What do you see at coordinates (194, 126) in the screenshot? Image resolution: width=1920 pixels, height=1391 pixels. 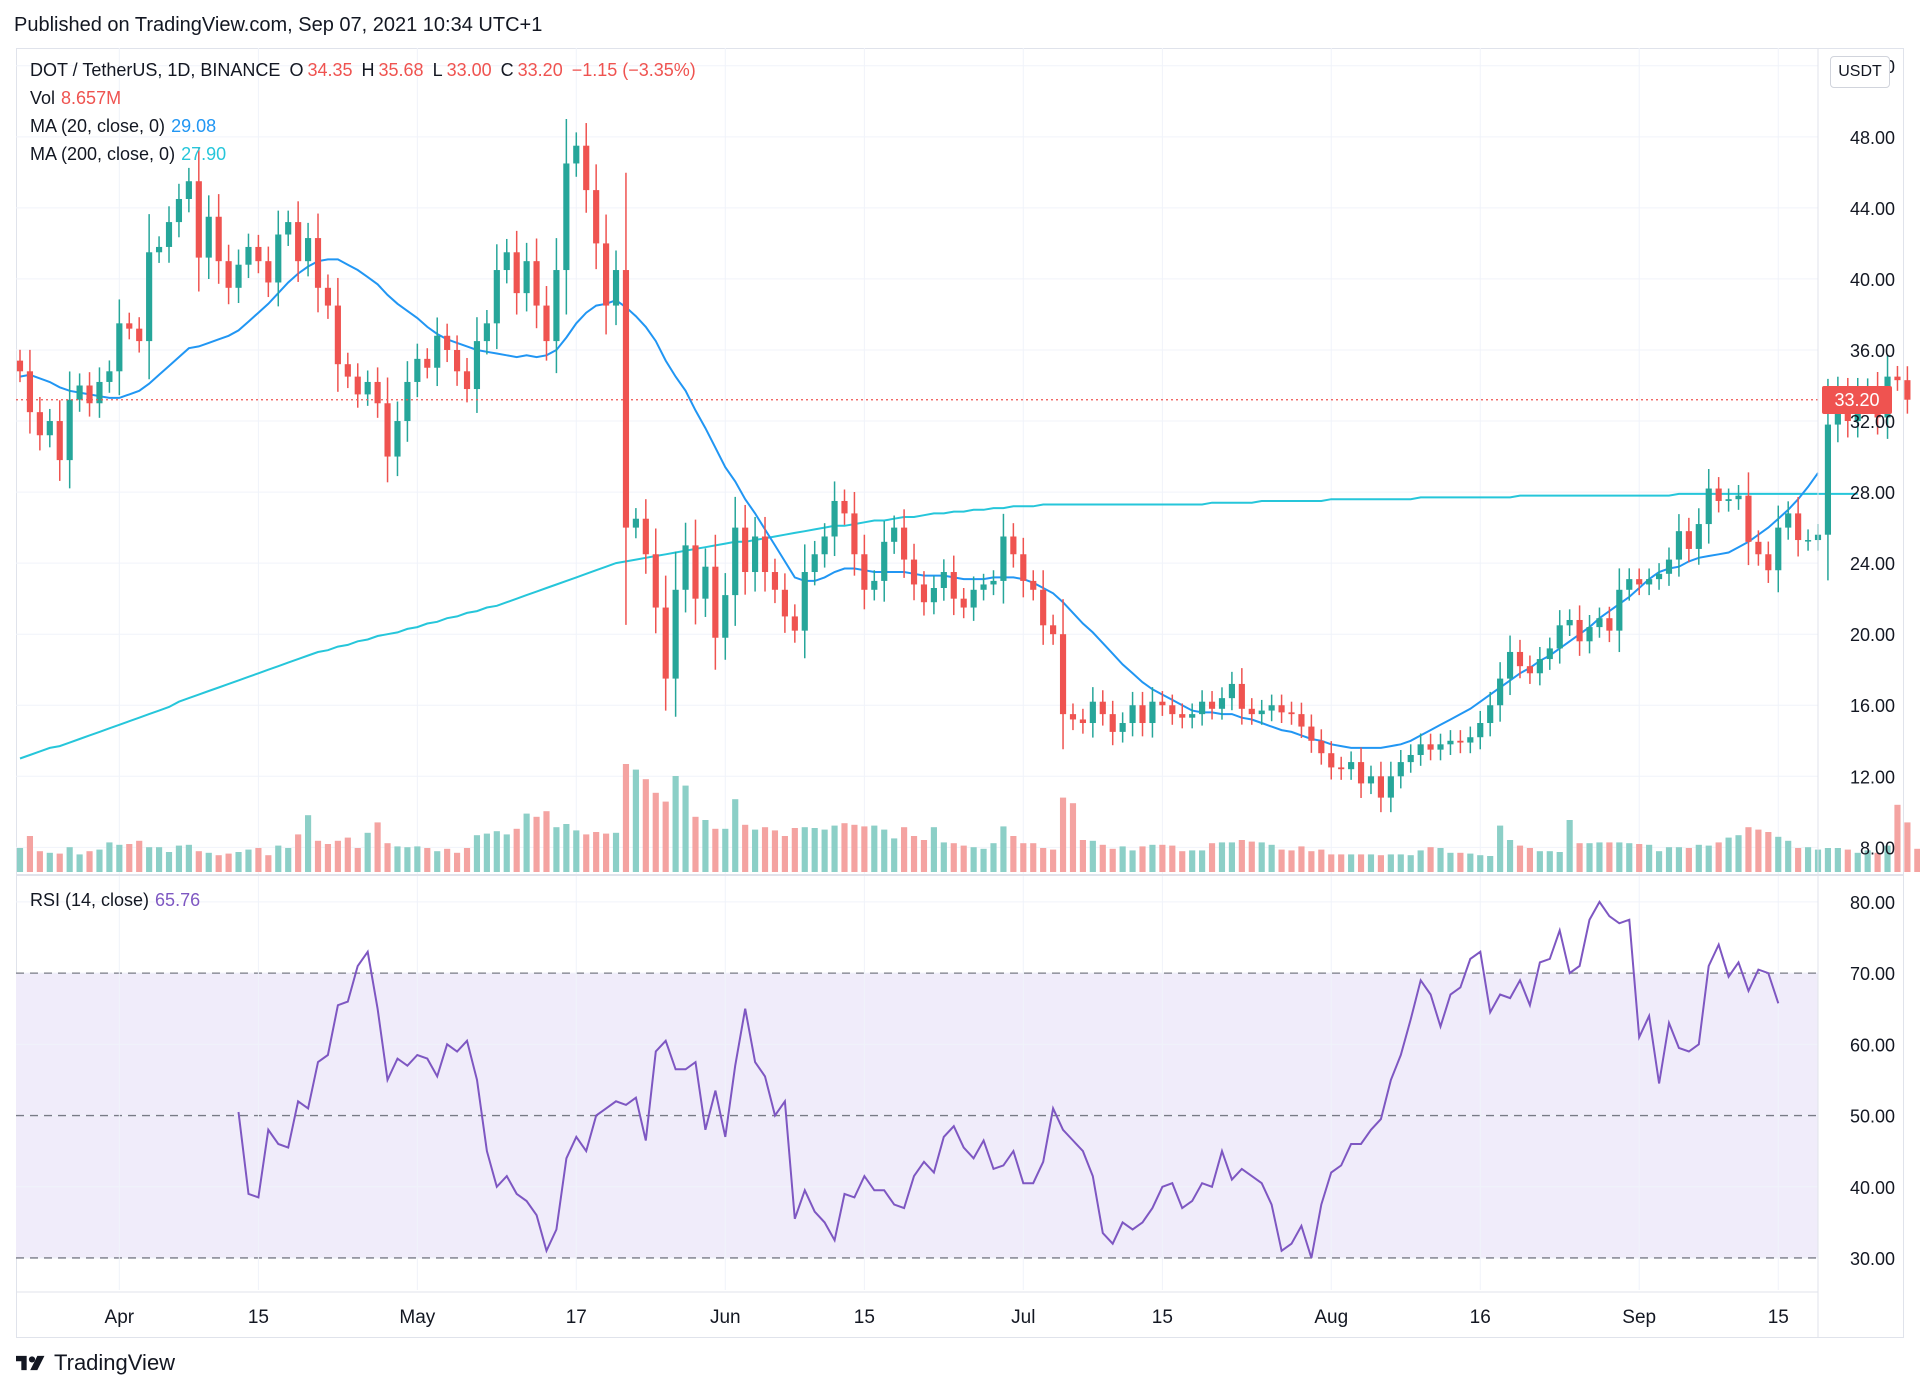 I see `ma20-value: 29.08` at bounding box center [194, 126].